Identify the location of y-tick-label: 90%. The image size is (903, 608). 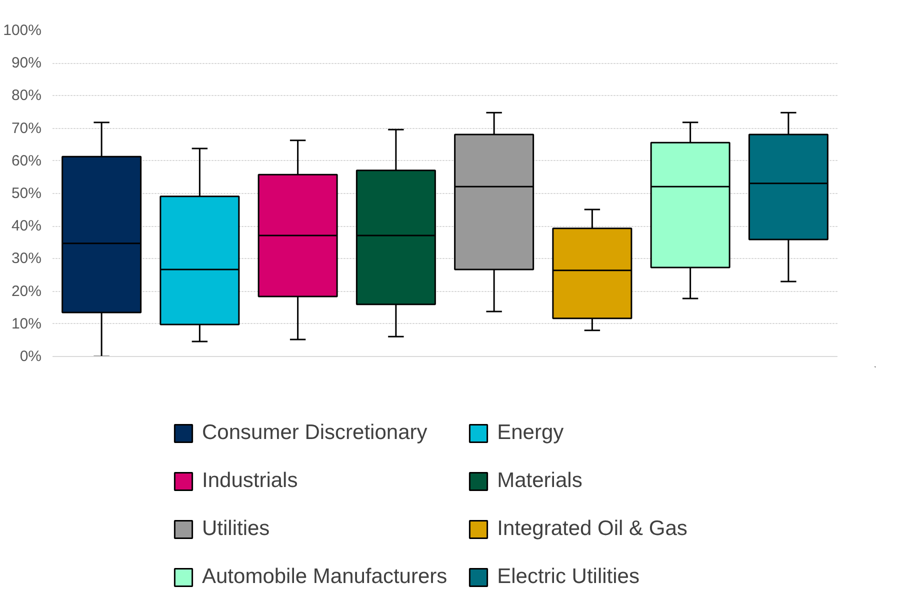
(26, 63).